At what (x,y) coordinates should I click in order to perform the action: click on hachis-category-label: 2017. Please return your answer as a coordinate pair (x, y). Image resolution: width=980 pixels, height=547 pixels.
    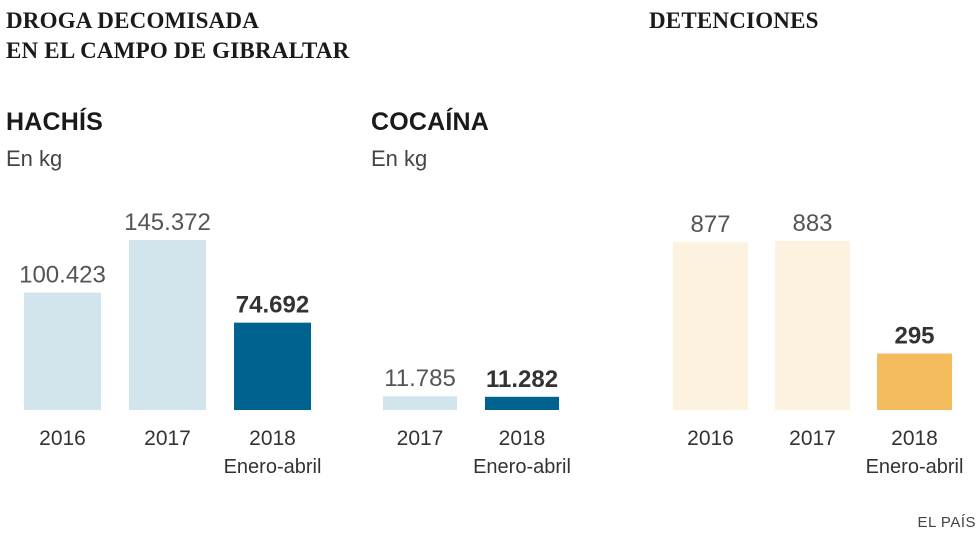
    Looking at the image, I should click on (167, 438).